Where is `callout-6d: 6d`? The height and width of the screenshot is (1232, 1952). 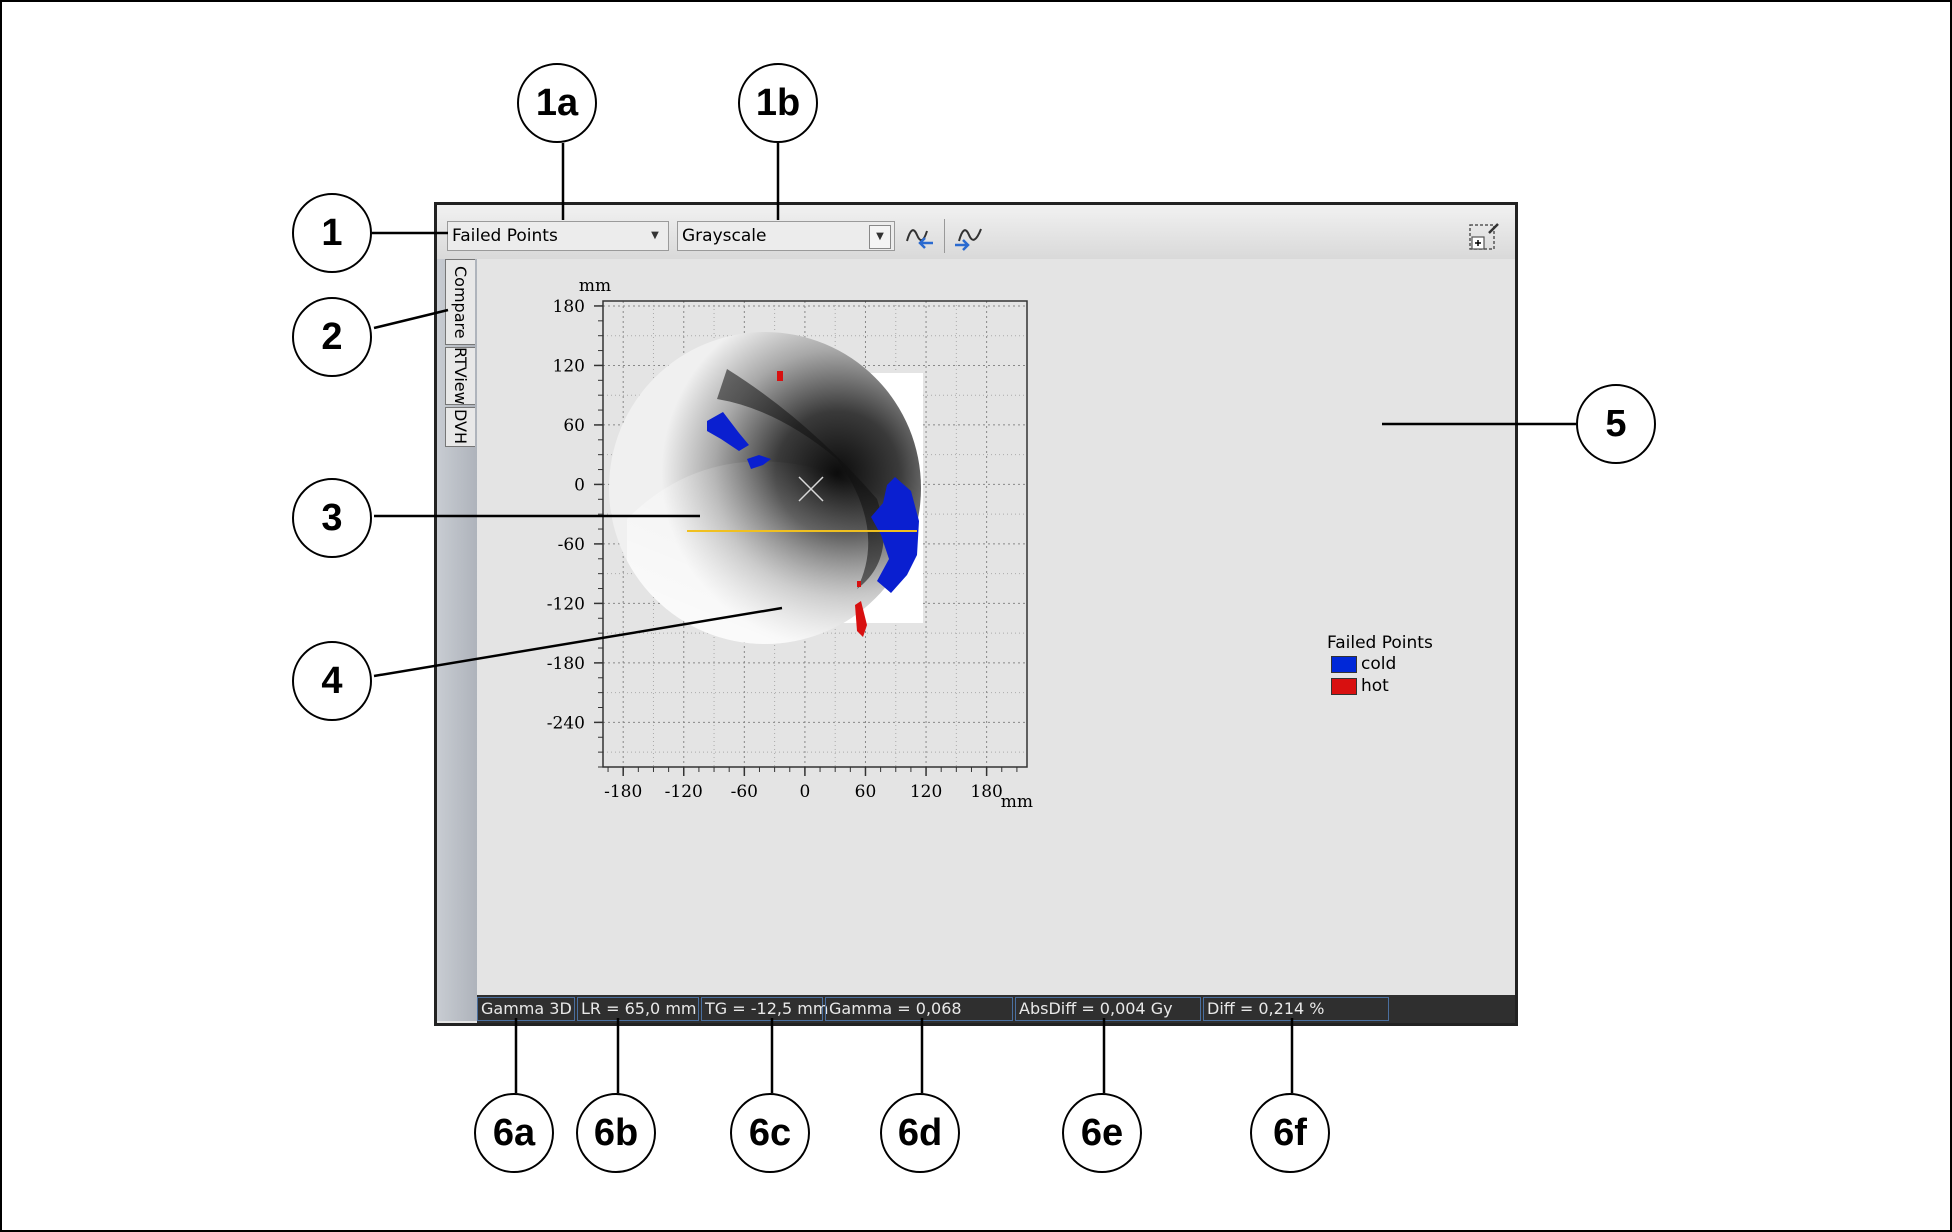
callout-6d: 6d is located at coordinates (920, 1133).